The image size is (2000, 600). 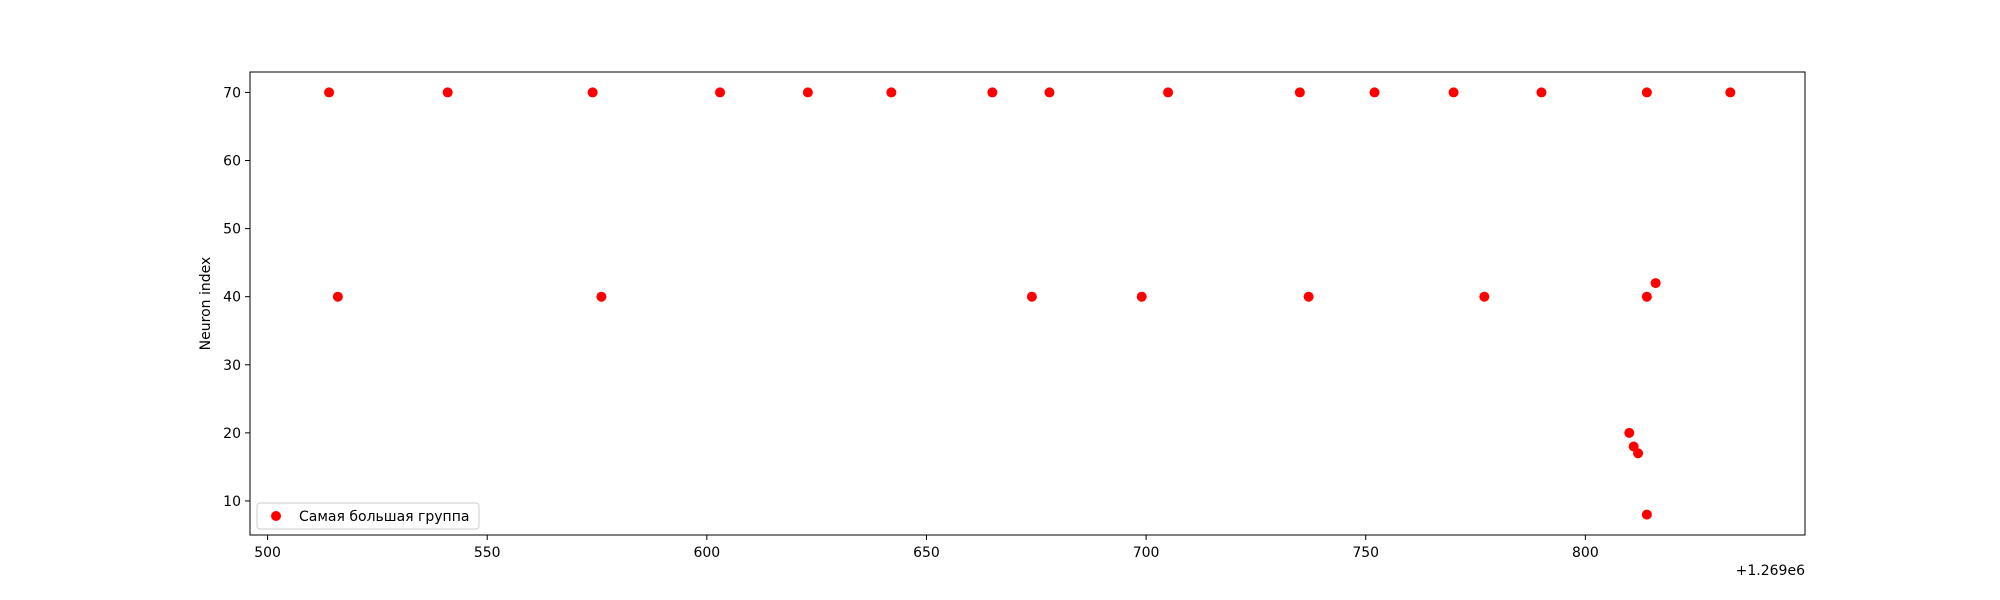 I want to click on y-axis-label: Neuron index, so click(x=206, y=304).